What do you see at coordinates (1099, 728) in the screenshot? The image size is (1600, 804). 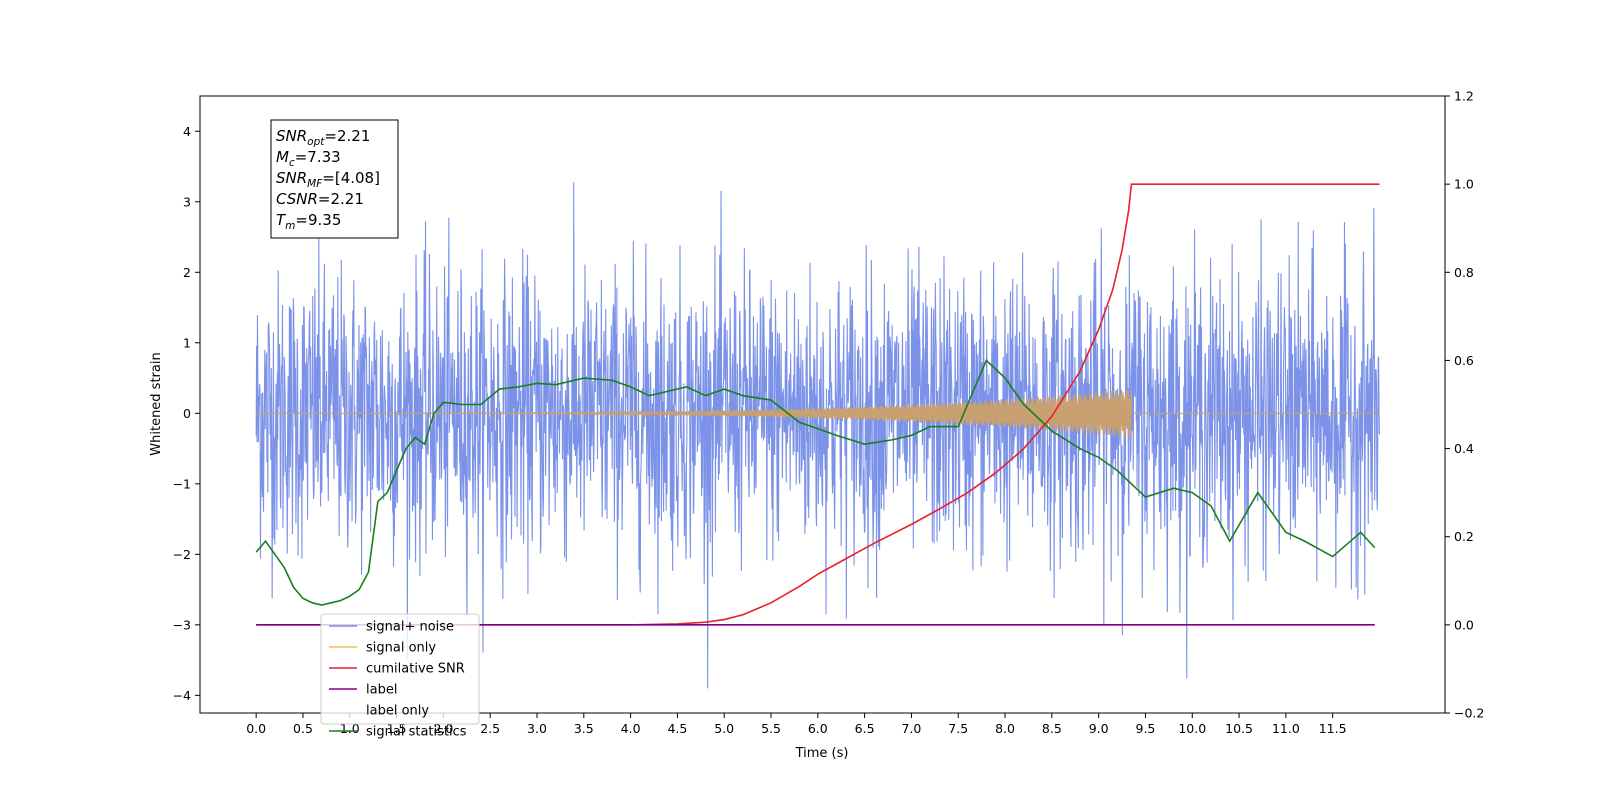 I see `x-tick-label: 9.0` at bounding box center [1099, 728].